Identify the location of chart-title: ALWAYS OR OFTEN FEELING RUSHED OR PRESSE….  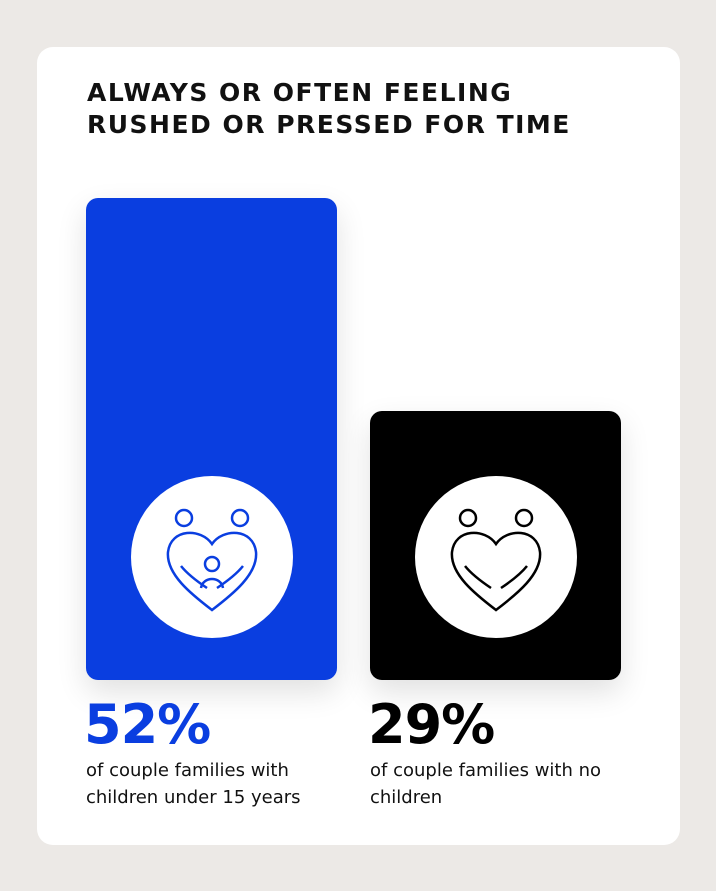
(329, 108).